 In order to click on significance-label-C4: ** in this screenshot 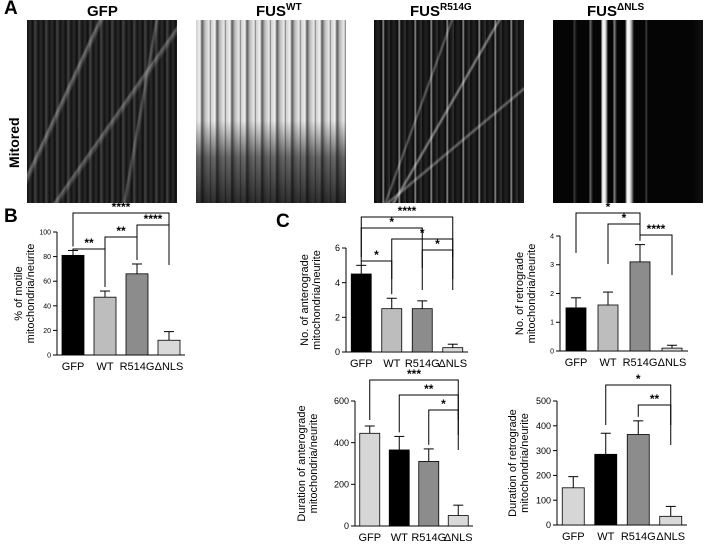, I will do `click(655, 399)`.